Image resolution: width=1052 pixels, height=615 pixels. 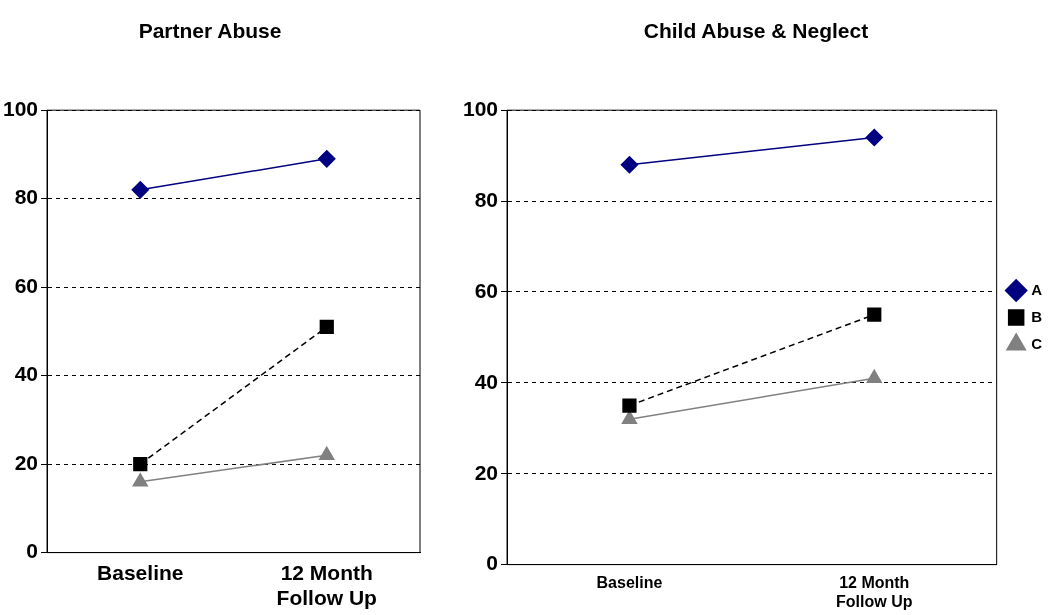 What do you see at coordinates (1037, 343) in the screenshot?
I see `legend-label: C` at bounding box center [1037, 343].